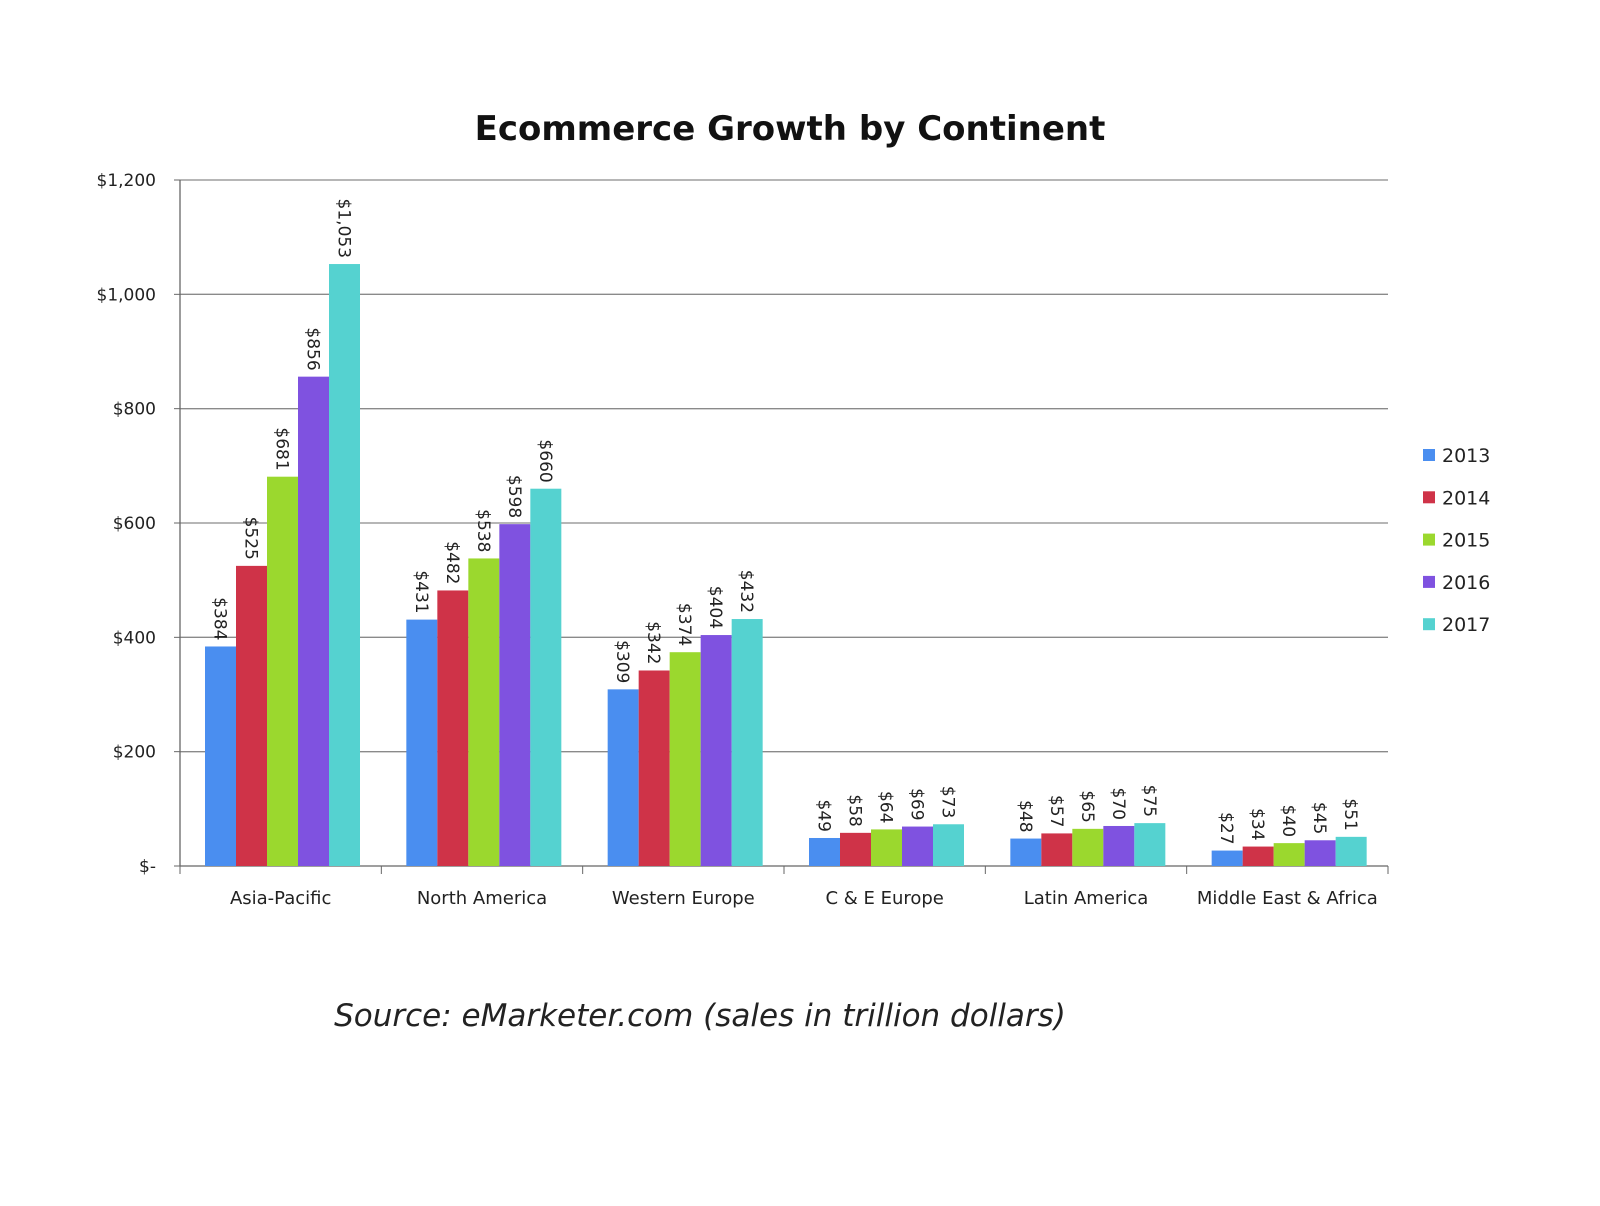 This screenshot has width=1600, height=1206. Describe the element at coordinates (134, 524) in the screenshot. I see `y-tick-label: $600` at that location.